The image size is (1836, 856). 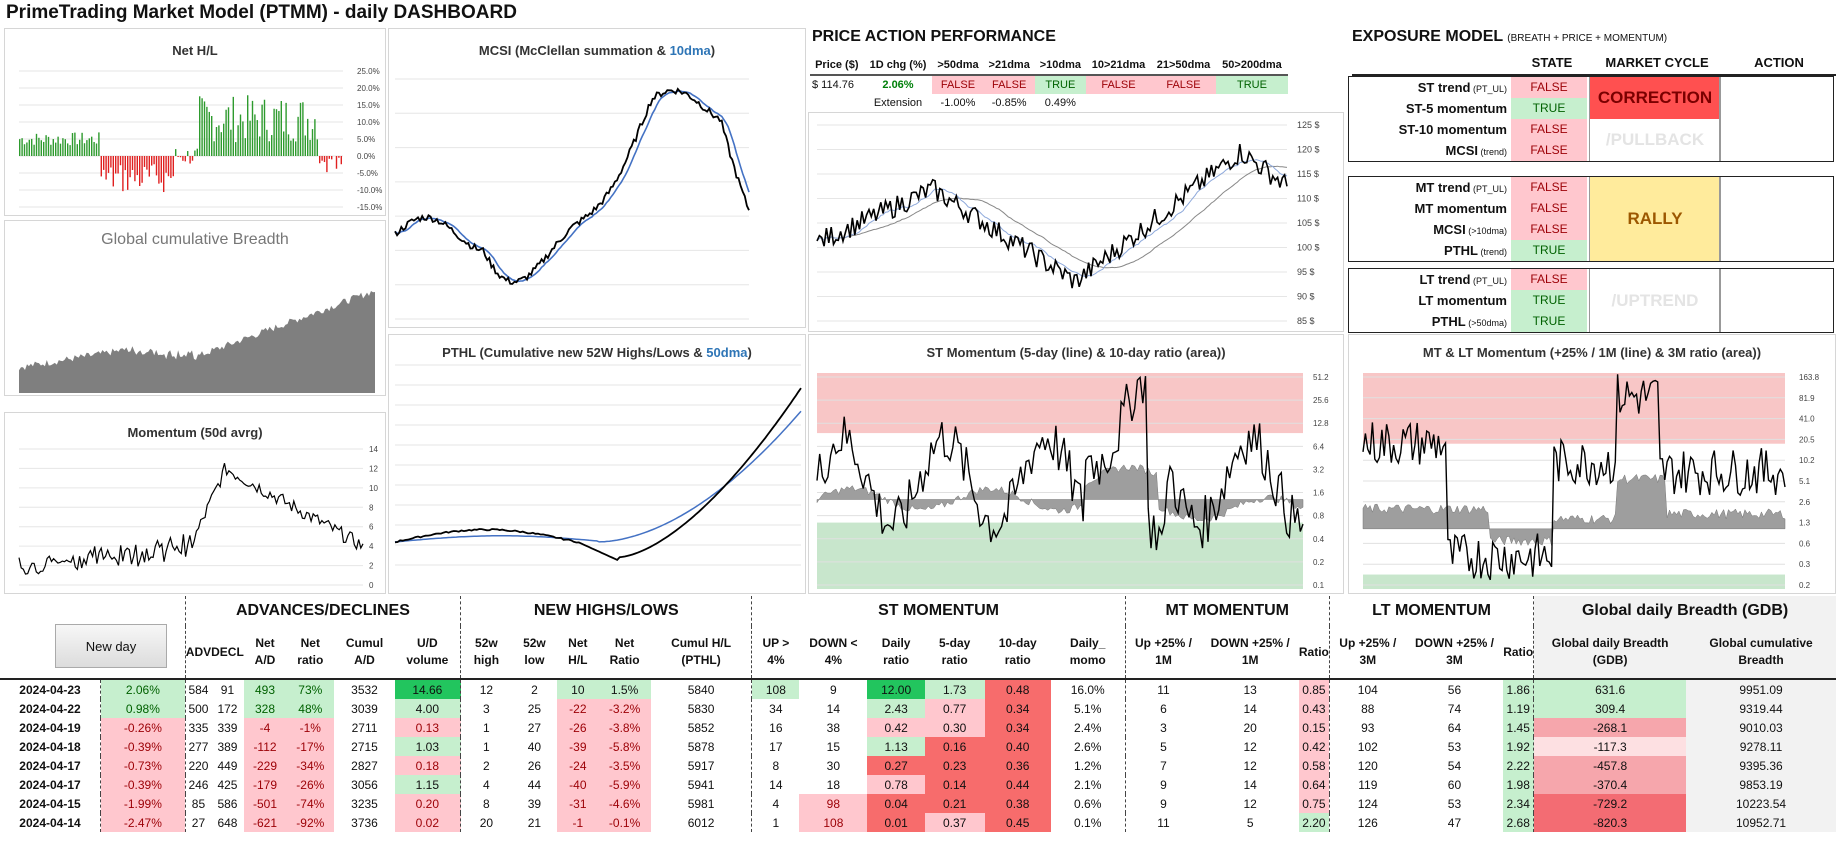 What do you see at coordinates (50, 822) in the screenshot?
I see `row-date: 2024-04-14` at bounding box center [50, 822].